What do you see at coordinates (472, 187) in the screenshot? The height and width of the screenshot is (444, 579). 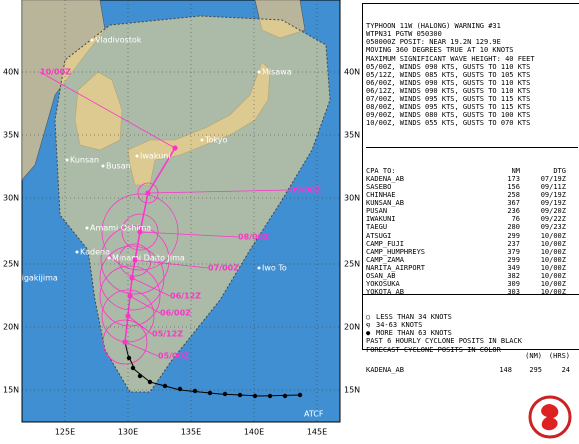 I see `cpa-row: SASEBO 156 09/11Z` at bounding box center [472, 187].